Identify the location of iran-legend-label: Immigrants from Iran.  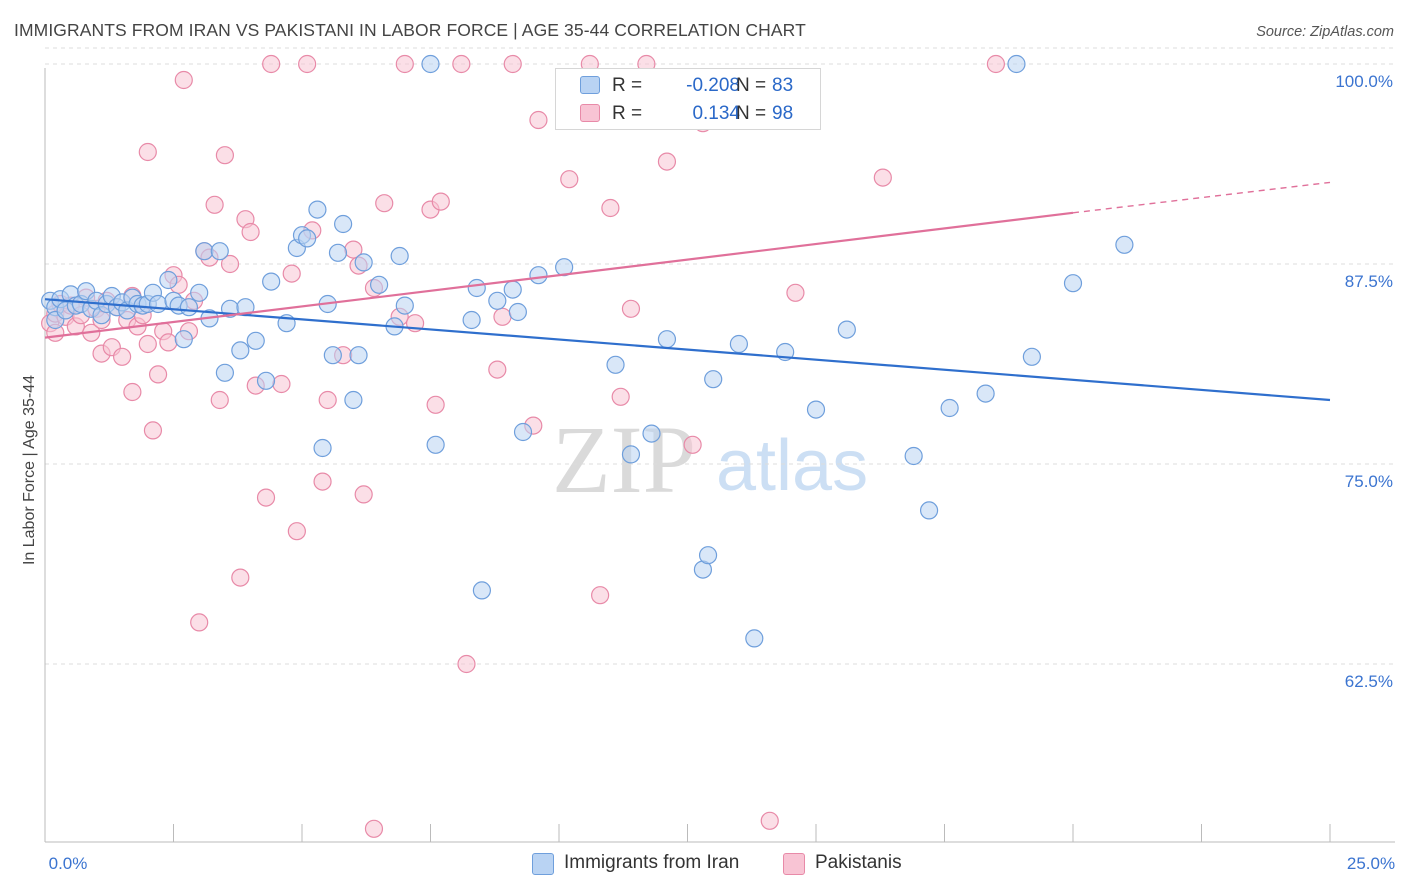
(652, 862).